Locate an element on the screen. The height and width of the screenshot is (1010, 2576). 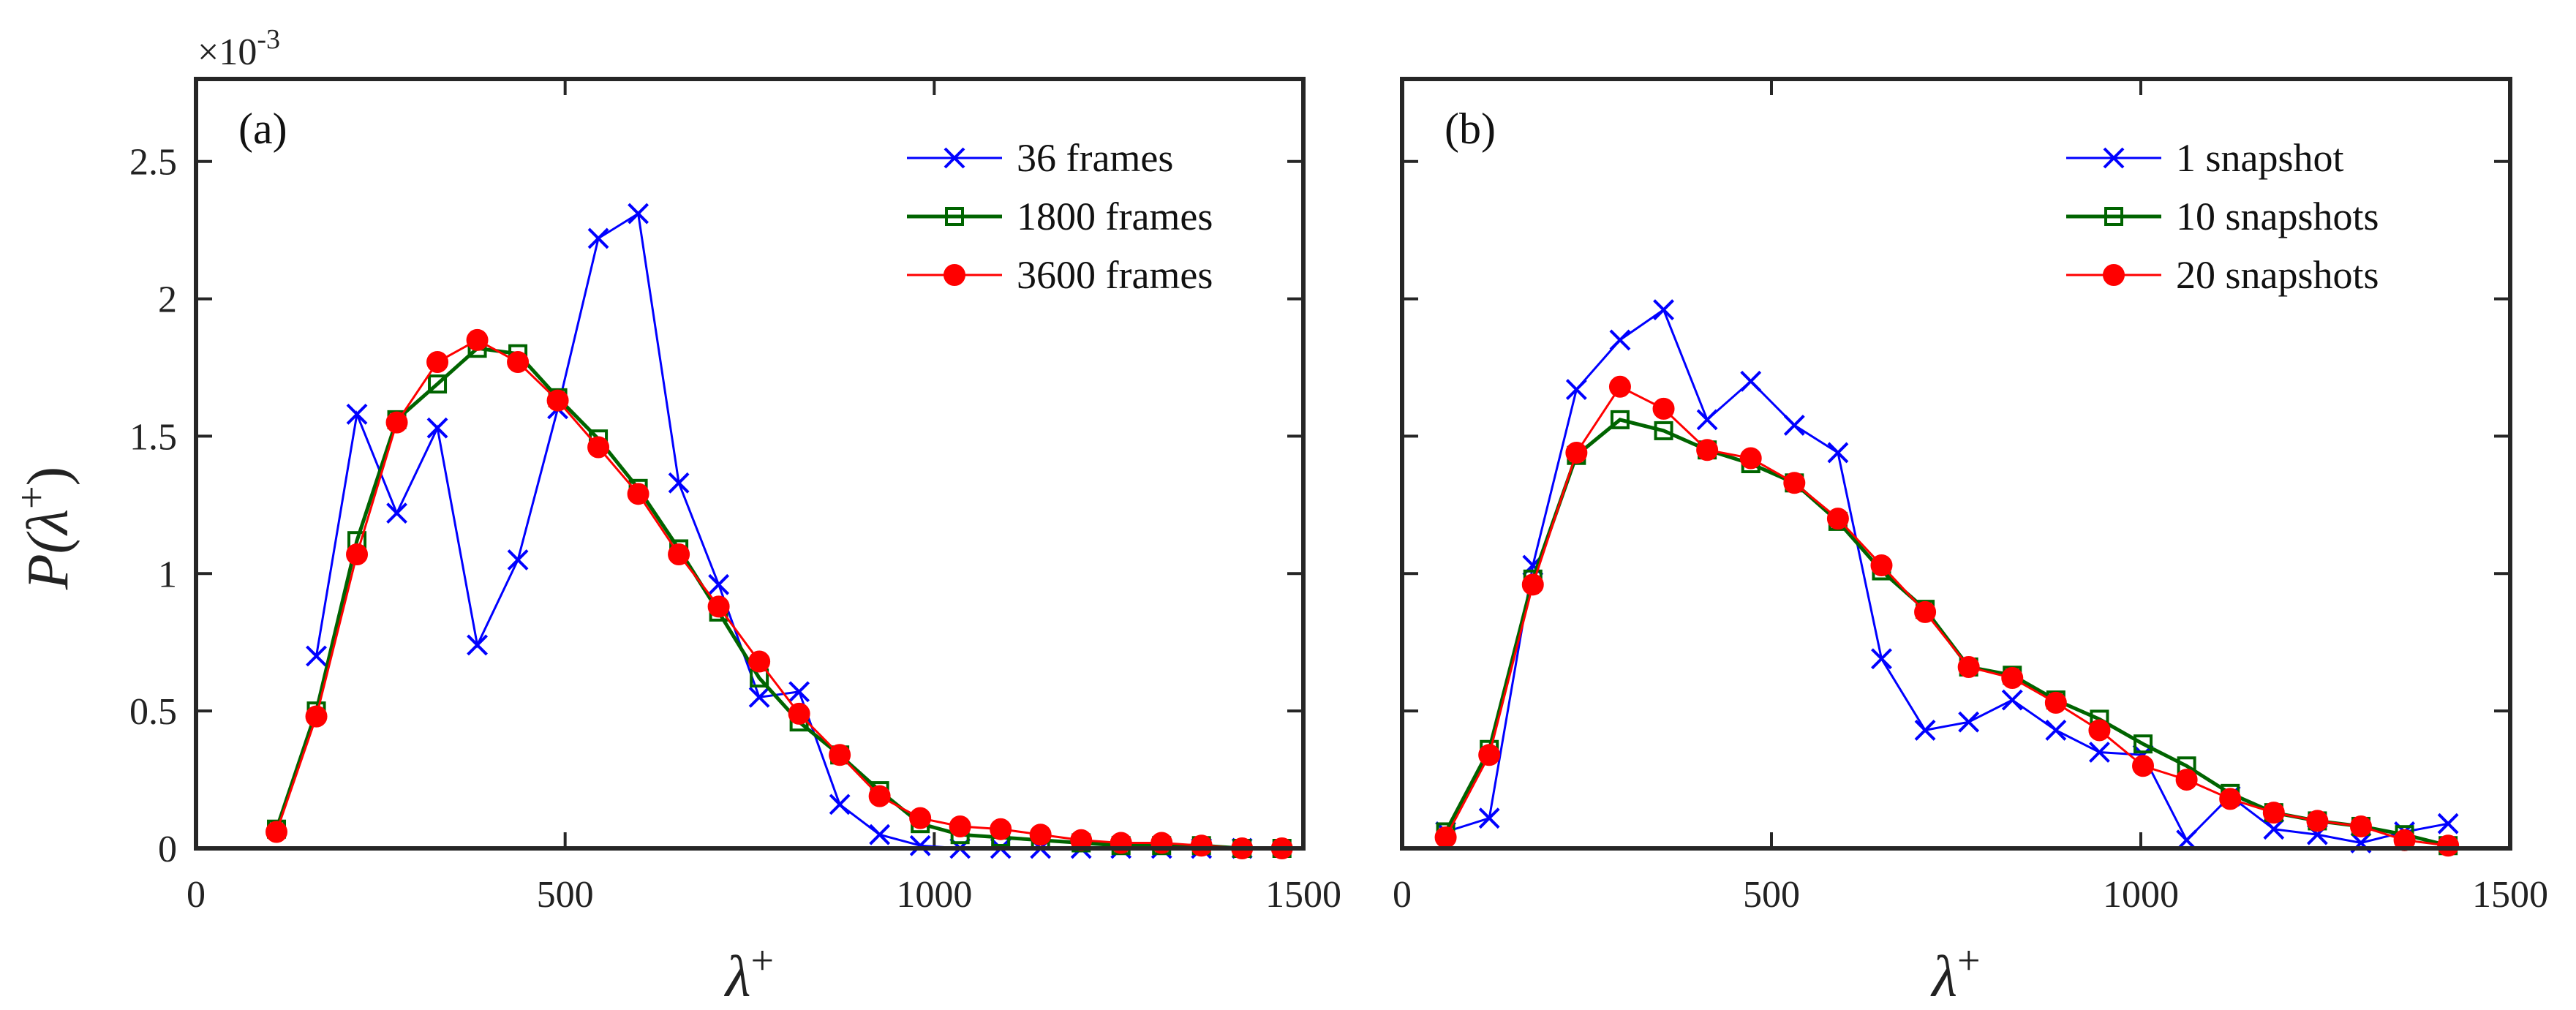
x-tick-label: 1000 is located at coordinates (934, 895).